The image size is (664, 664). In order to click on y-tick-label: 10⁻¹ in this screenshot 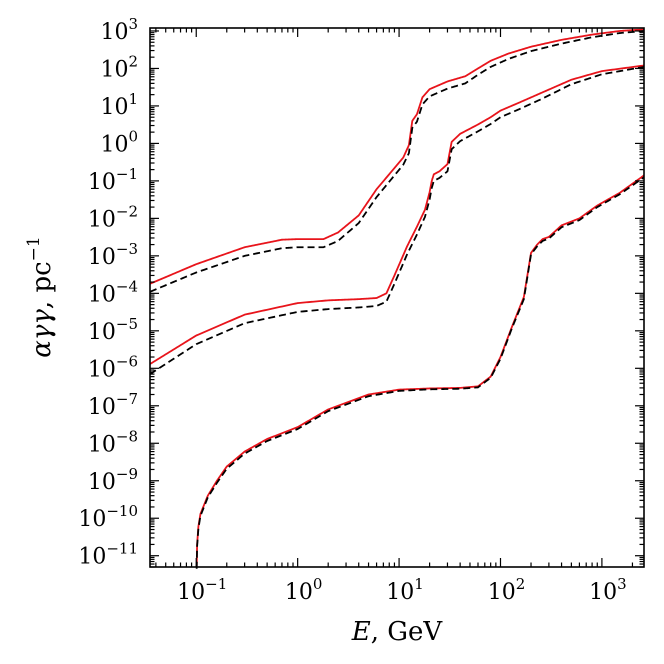, I will do `click(113, 180)`.